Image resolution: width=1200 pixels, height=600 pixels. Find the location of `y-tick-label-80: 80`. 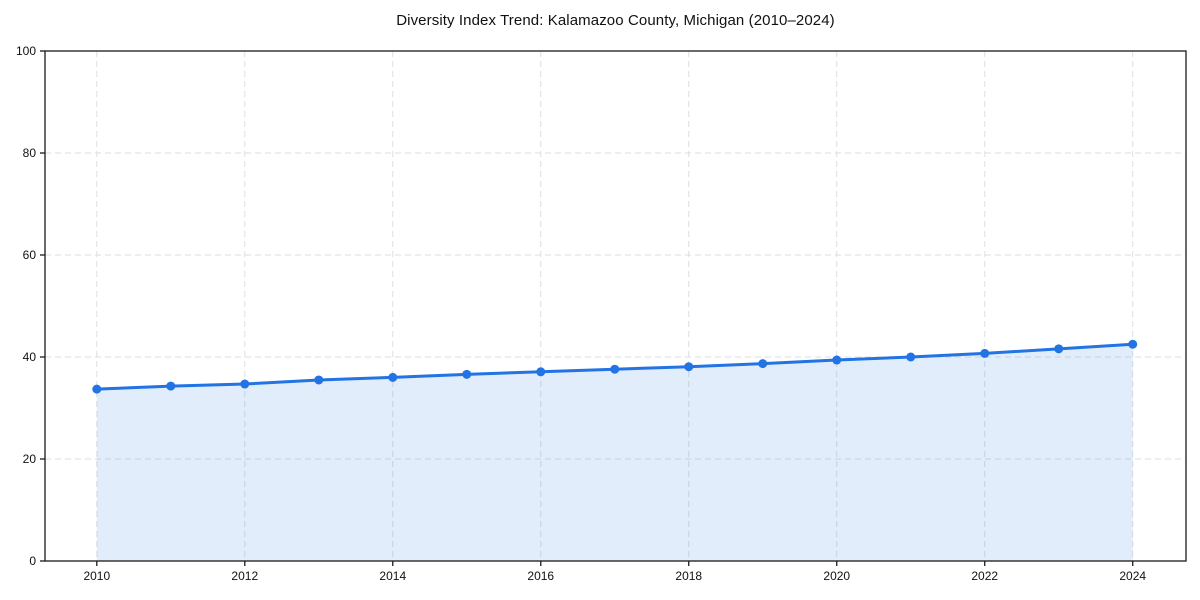

y-tick-label-80: 80 is located at coordinates (30, 153).